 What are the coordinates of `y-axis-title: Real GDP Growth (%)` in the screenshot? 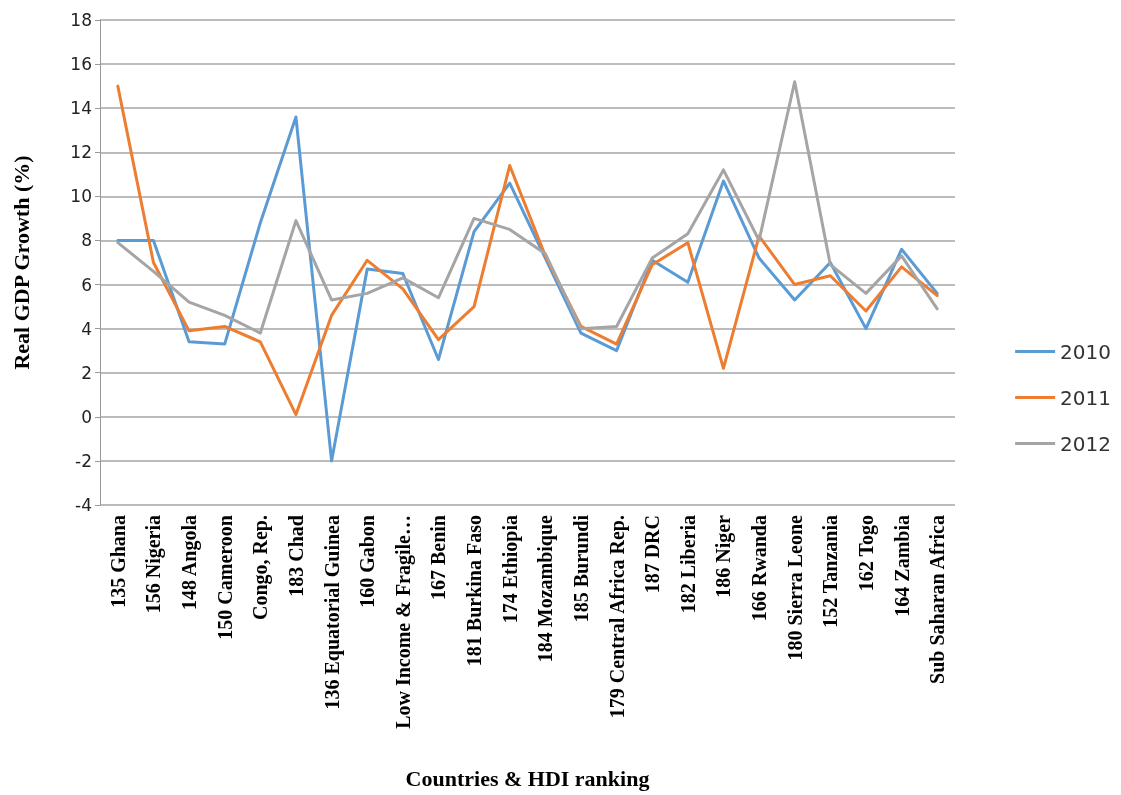 It's located at (21, 262).